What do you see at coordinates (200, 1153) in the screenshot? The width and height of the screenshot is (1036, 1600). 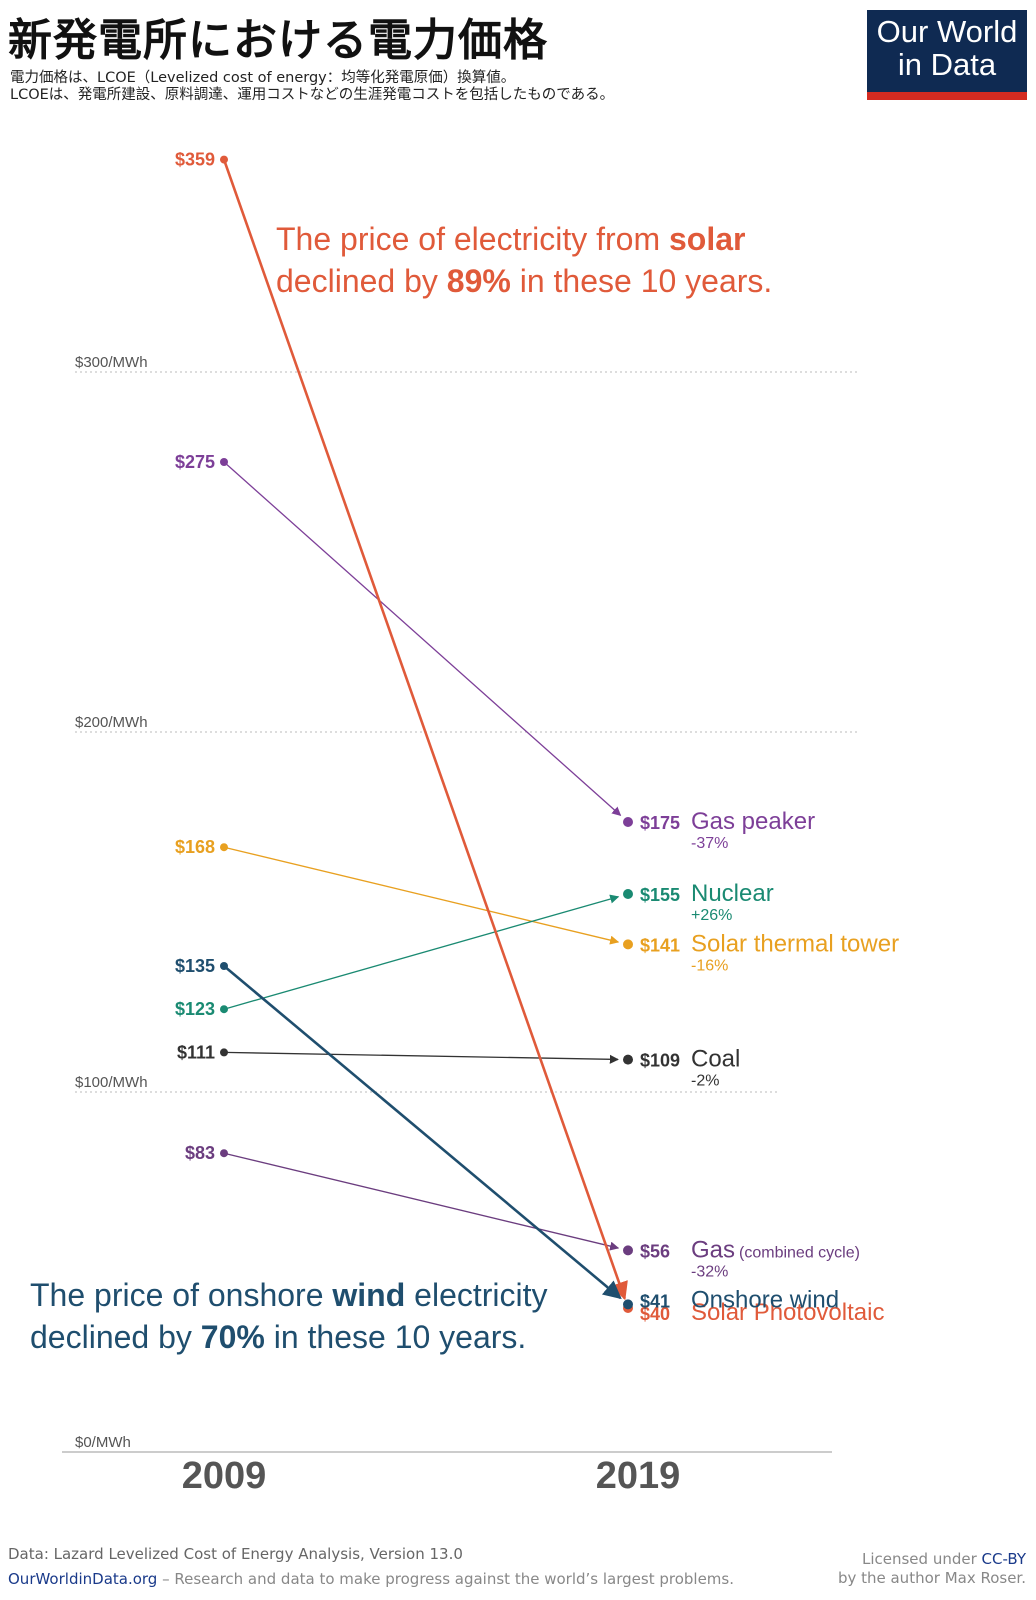 I see `value-label-2009-gas: $83` at bounding box center [200, 1153].